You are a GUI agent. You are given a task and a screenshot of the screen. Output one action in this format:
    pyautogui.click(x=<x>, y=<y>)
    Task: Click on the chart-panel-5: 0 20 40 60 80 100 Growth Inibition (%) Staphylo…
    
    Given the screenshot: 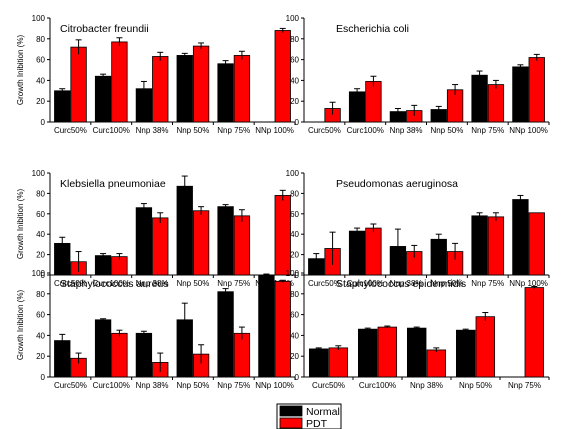 What is the action you would take?
    pyautogui.click(x=156, y=329)
    